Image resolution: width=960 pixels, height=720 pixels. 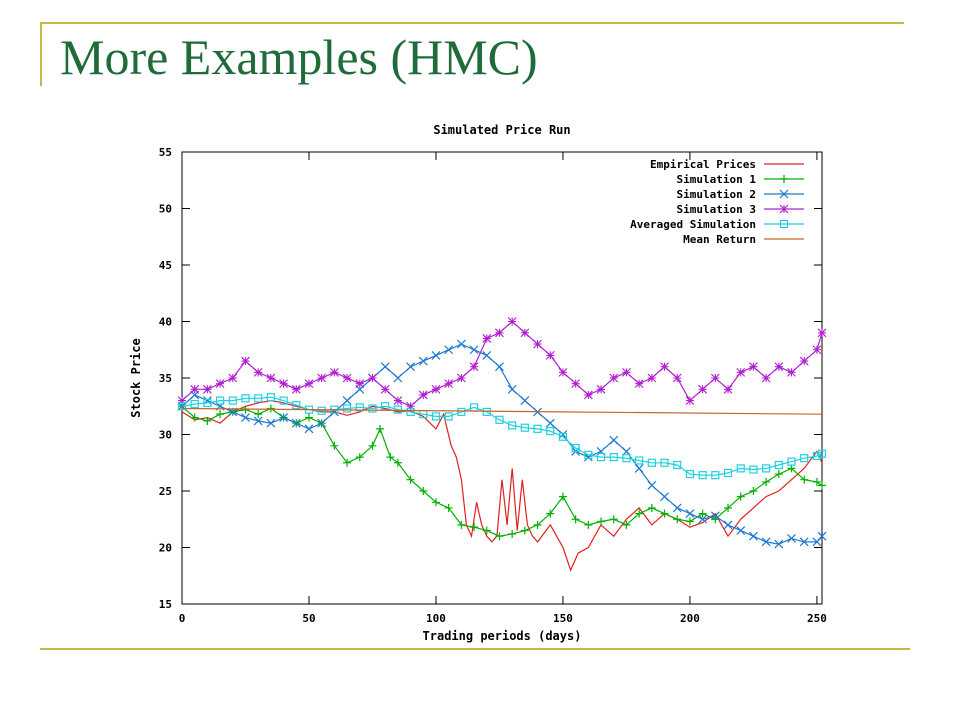 I want to click on legend-label-empirical-prices: Empirical Prices, so click(x=703, y=164).